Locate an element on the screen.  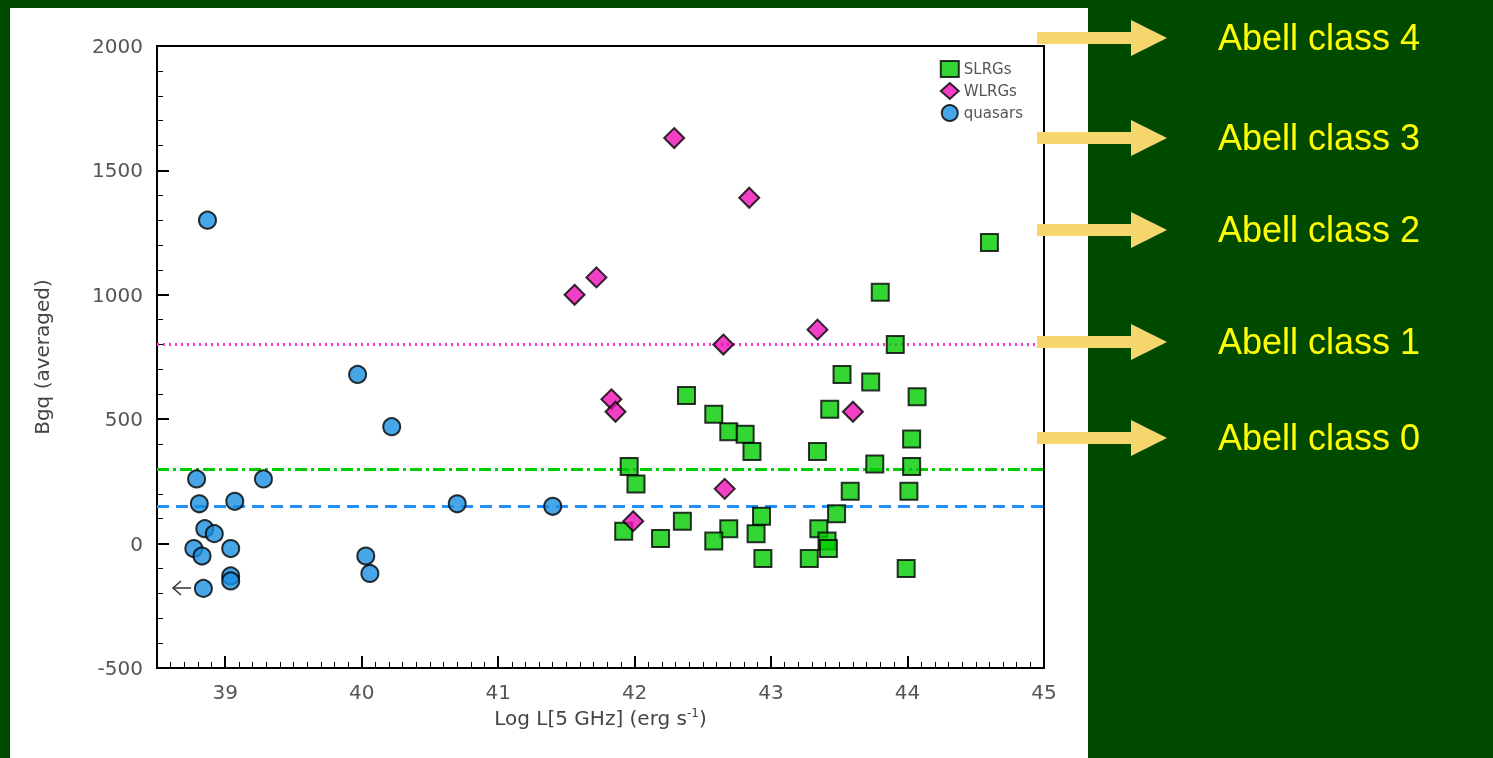
y-tick-label: 500 is located at coordinates (123, 419).